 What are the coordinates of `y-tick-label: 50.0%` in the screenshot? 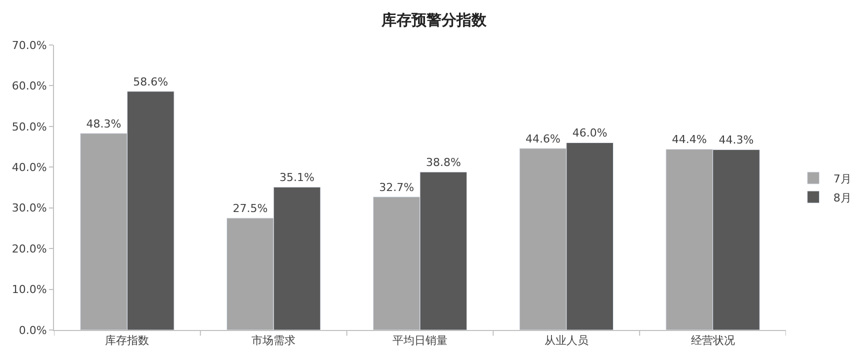 It's located at (29, 127).